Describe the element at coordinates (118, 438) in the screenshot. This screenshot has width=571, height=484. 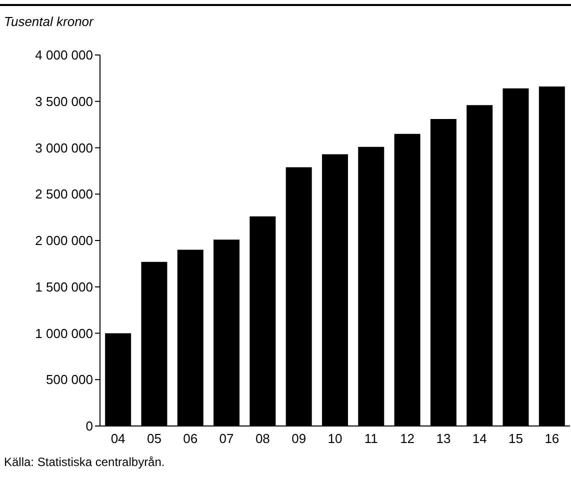
I see `x-tick-label: 04` at that location.